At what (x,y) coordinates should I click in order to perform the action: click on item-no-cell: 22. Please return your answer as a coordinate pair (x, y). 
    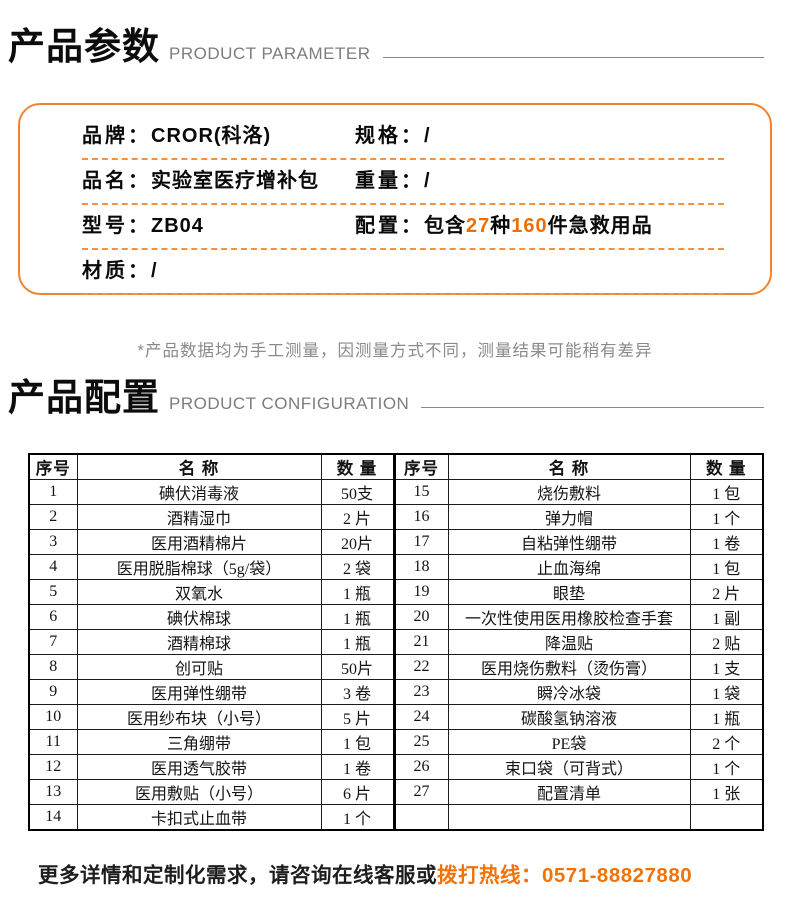
    Looking at the image, I should click on (420, 667).